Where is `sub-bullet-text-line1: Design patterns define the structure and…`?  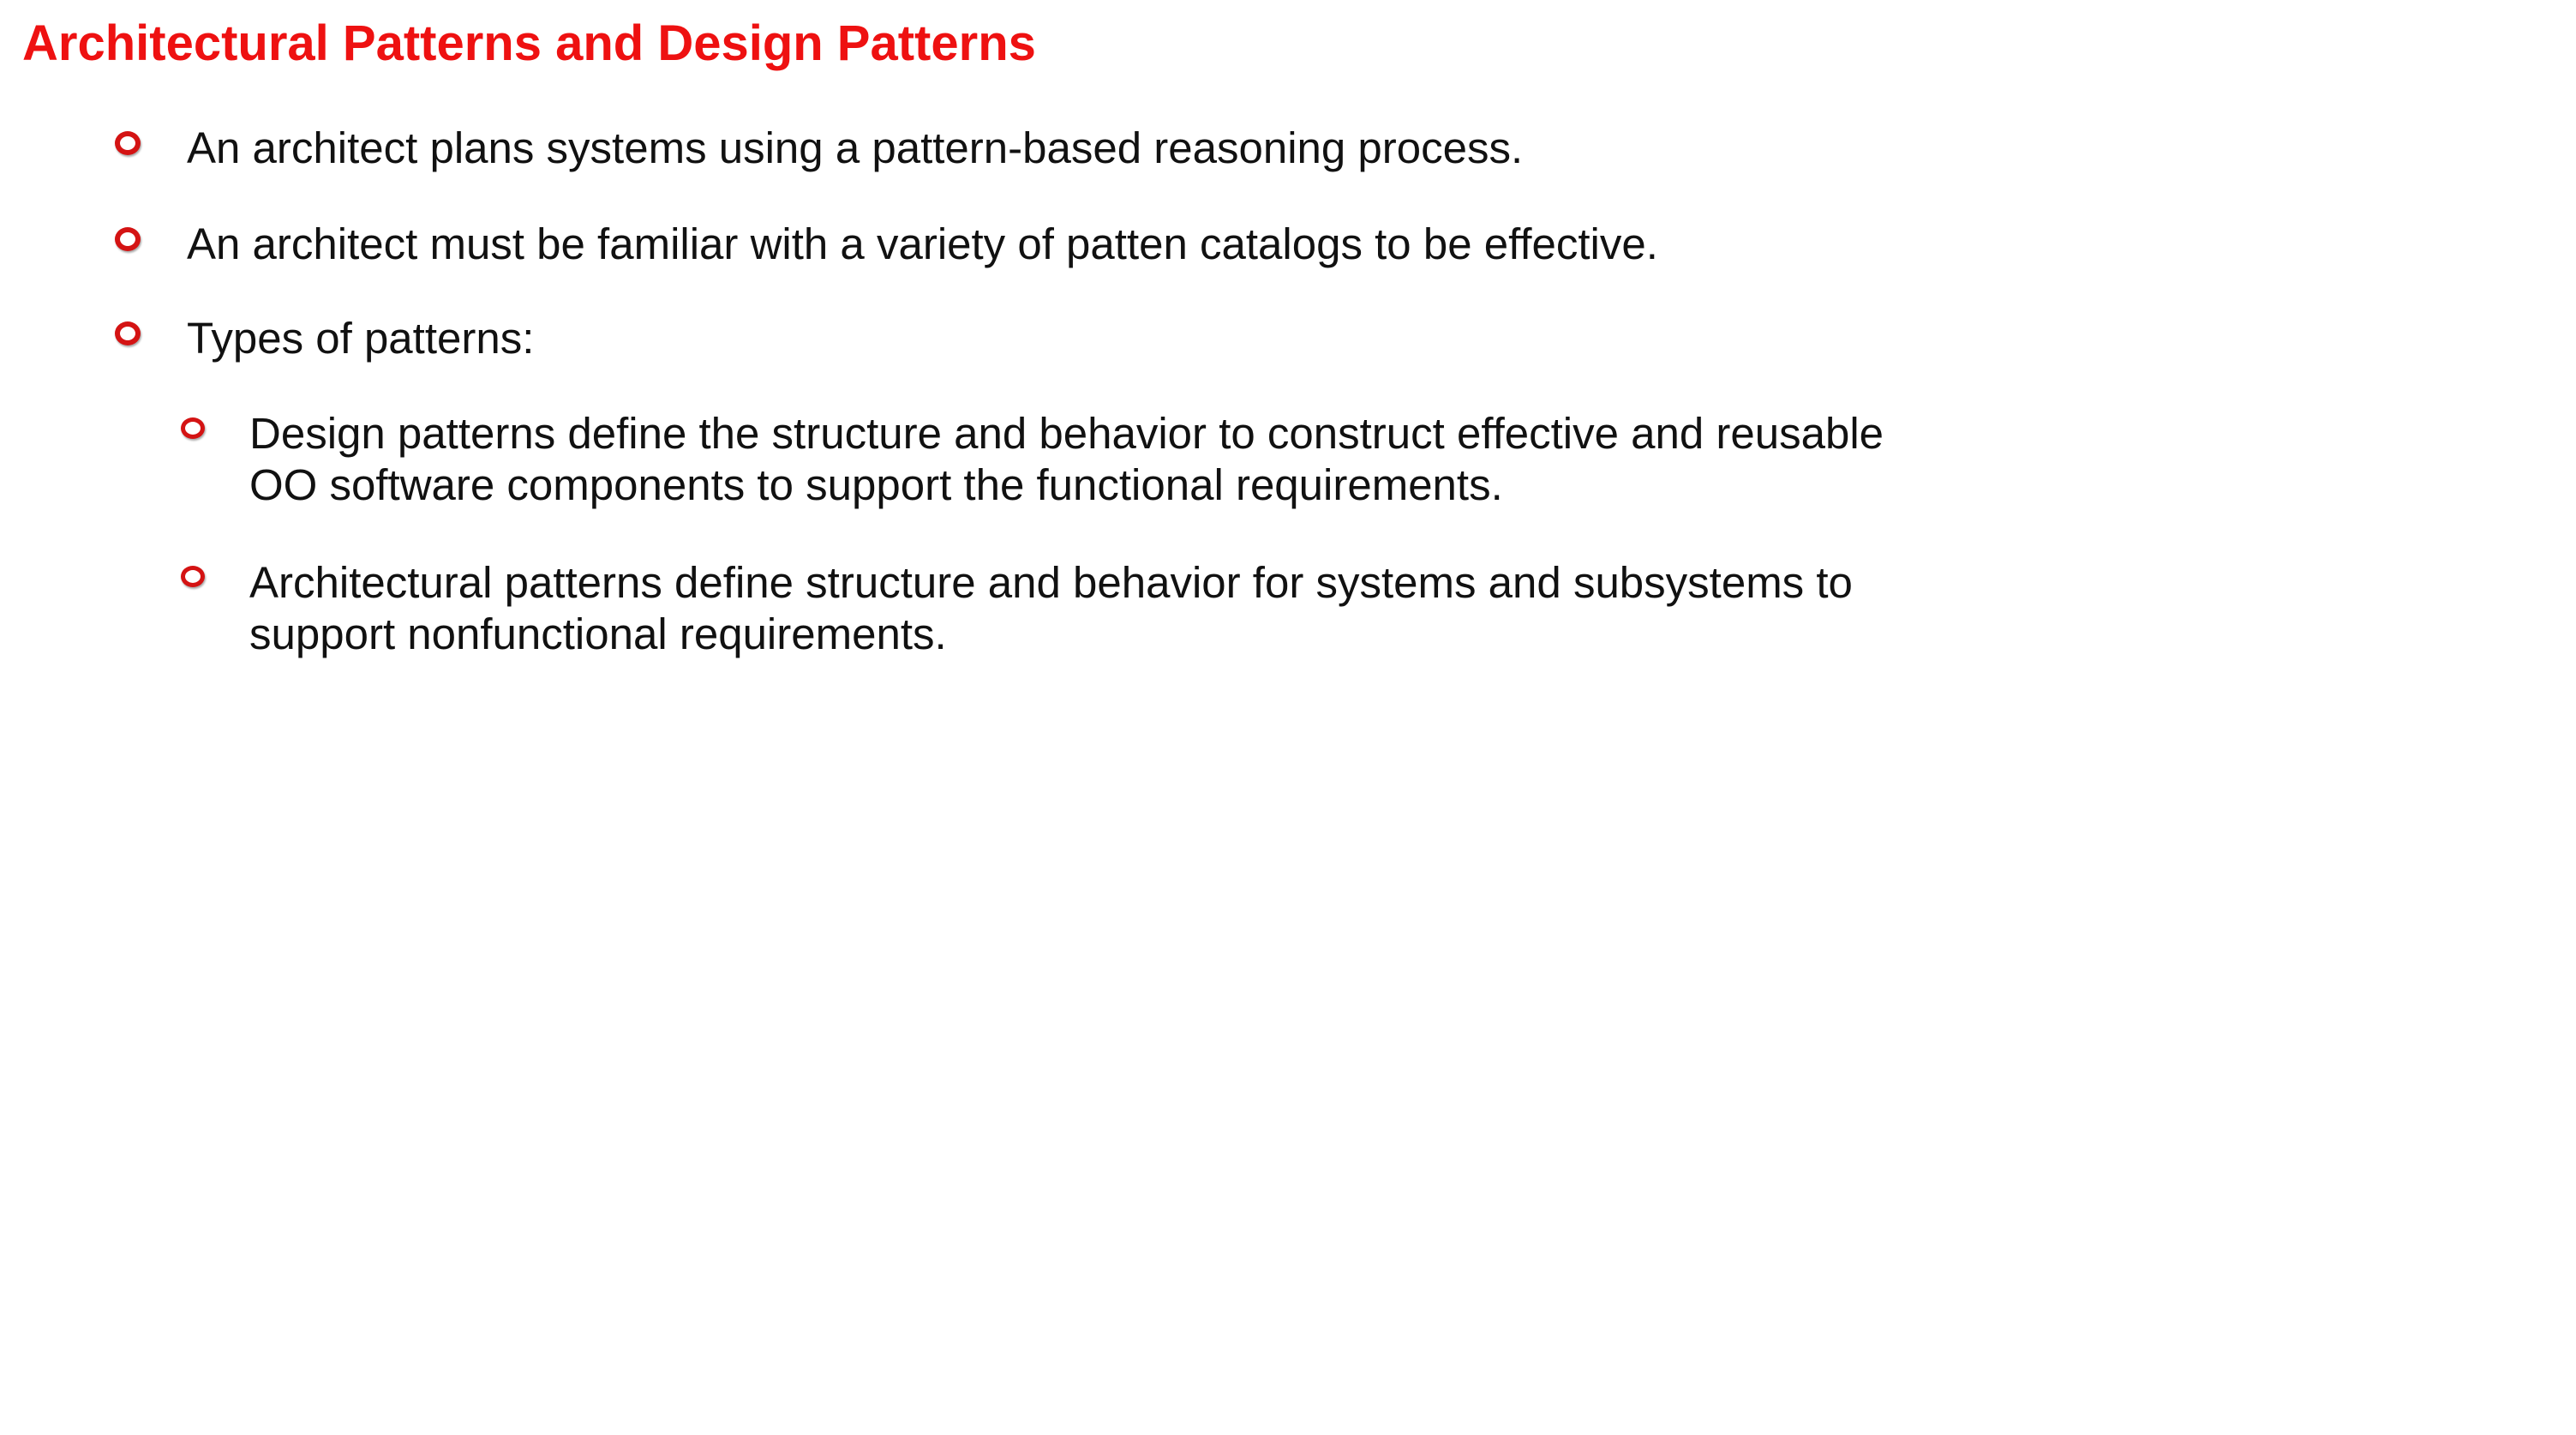 sub-bullet-text-line1: Design patterns define the structure and… is located at coordinates (1066, 433).